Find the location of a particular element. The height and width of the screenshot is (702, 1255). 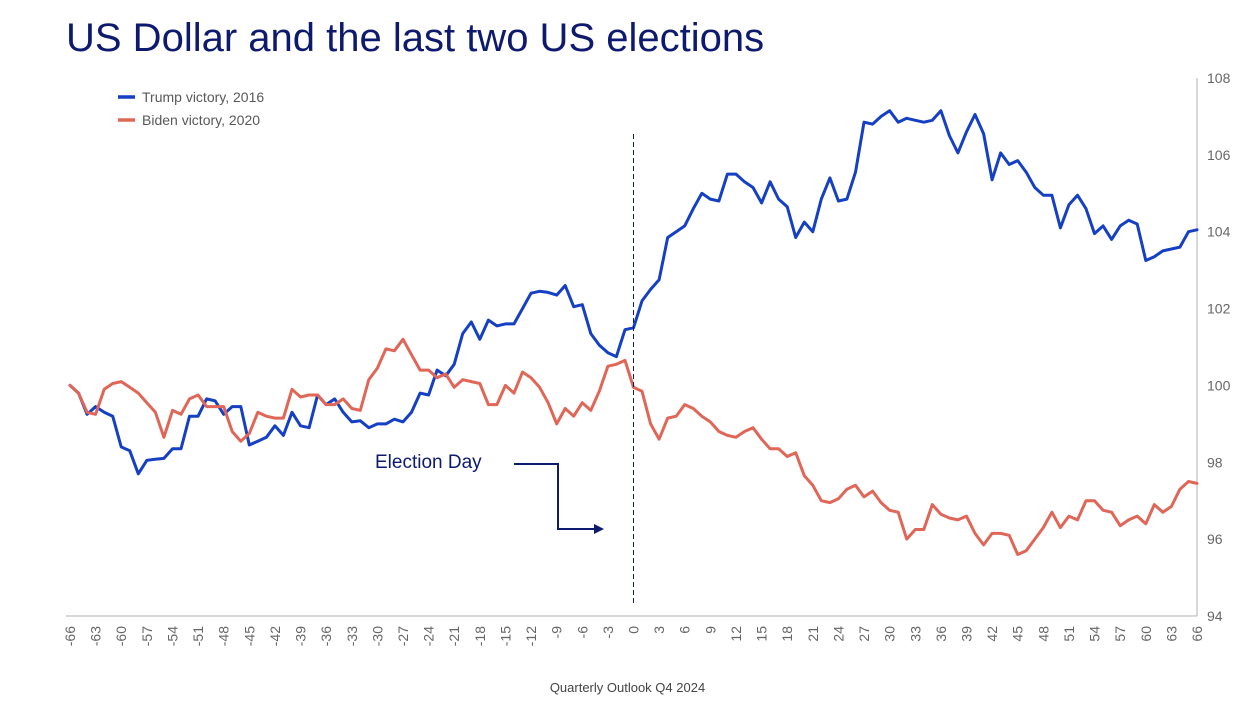

x-tick-label: 42 is located at coordinates (992, 634).